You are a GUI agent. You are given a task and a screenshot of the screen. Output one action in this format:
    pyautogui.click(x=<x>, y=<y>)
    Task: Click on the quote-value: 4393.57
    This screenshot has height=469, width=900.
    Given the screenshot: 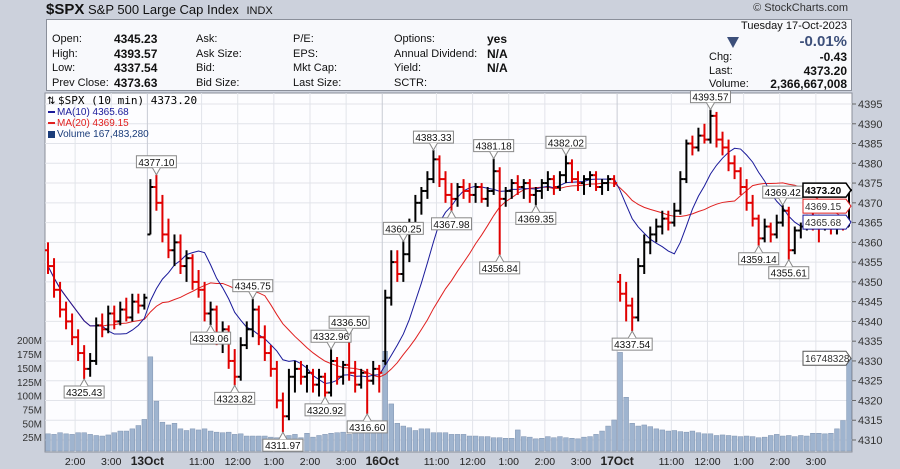 What is the action you would take?
    pyautogui.click(x=136, y=53)
    